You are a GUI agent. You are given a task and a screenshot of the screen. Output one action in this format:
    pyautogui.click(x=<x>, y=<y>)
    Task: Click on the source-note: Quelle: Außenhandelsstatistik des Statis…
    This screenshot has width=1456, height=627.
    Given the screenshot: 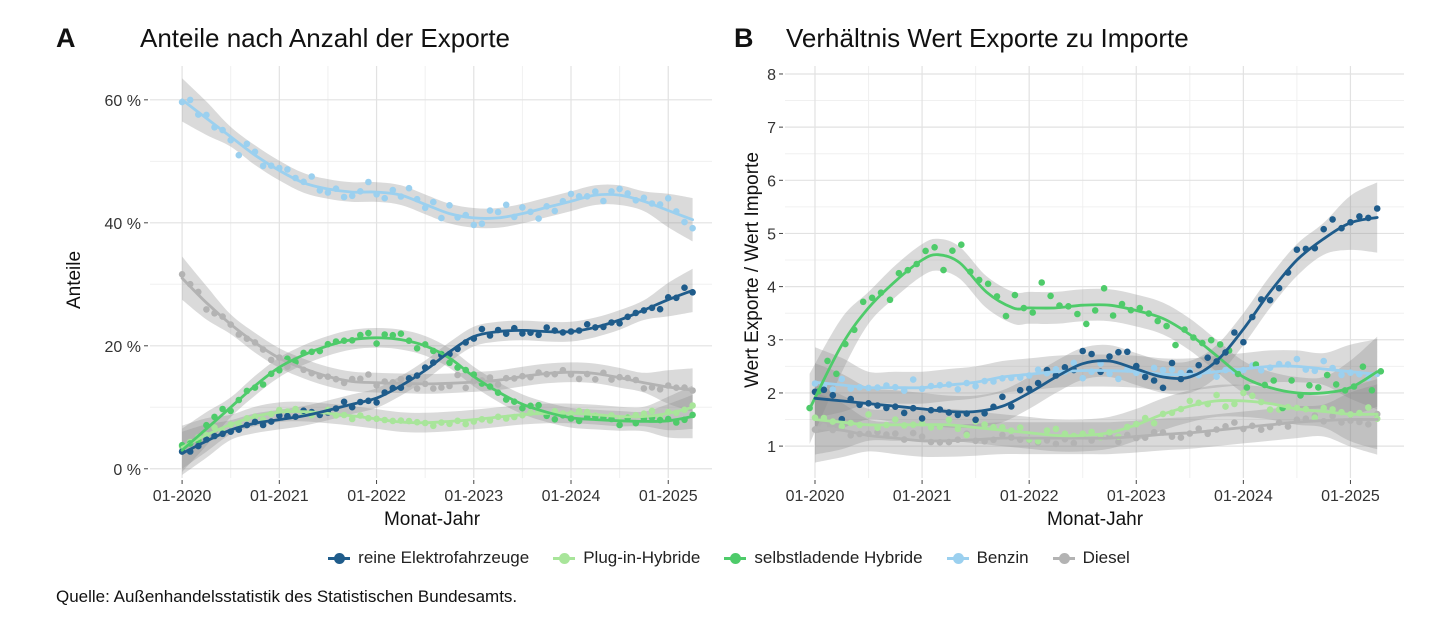 What is the action you would take?
    pyautogui.click(x=287, y=596)
    